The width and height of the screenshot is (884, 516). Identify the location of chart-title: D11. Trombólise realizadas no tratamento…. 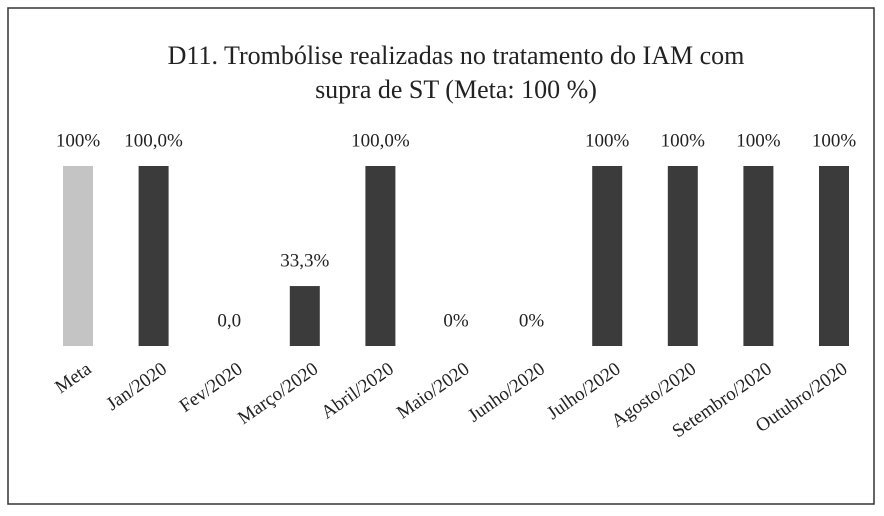
(456, 55).